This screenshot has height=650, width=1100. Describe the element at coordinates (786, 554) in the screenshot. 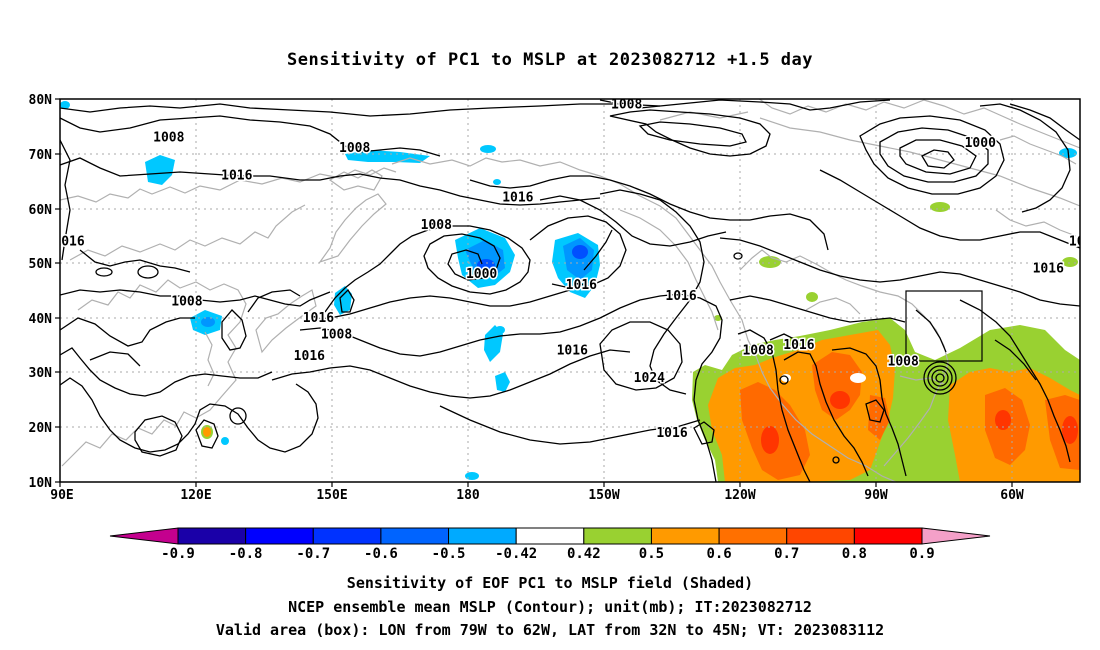

I see `colorbar-tick-label: 0.7` at that location.